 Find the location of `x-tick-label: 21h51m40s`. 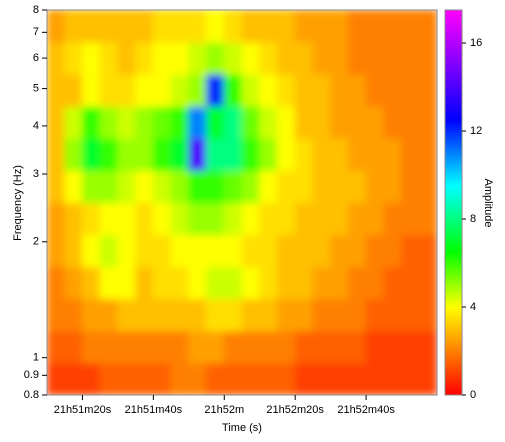

x-tick-label: 21h51m40s is located at coordinates (154, 410).